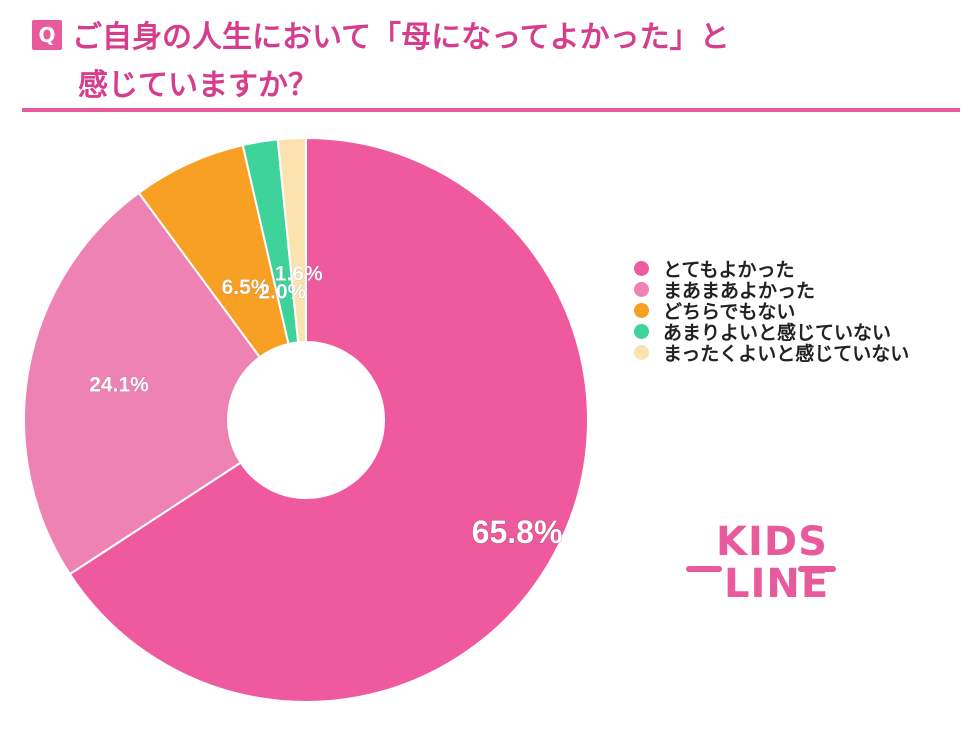 The image size is (973, 756). I want to click on legend-item-3: どちらでもない, so click(799, 311).